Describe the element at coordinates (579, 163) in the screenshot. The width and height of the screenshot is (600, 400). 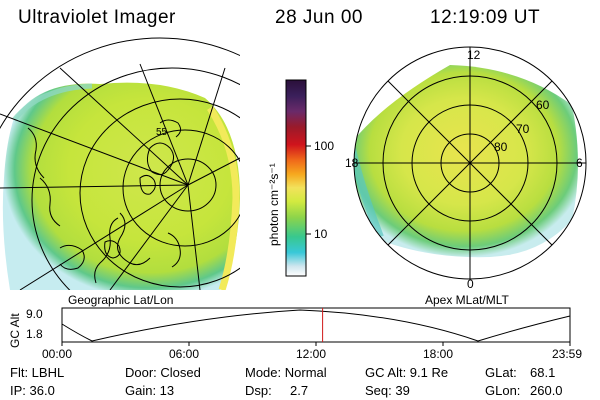
I see `mlt-label-6: 6` at that location.